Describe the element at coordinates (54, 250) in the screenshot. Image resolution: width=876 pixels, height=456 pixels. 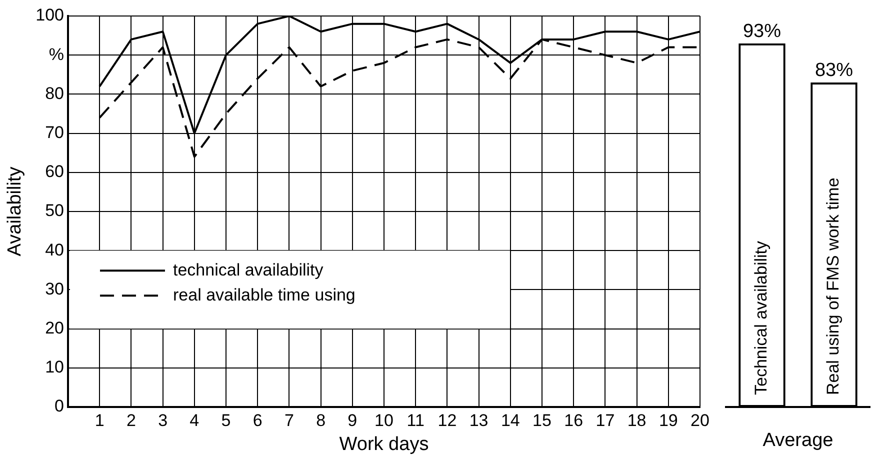
I see `y-tick-label: 40` at that location.